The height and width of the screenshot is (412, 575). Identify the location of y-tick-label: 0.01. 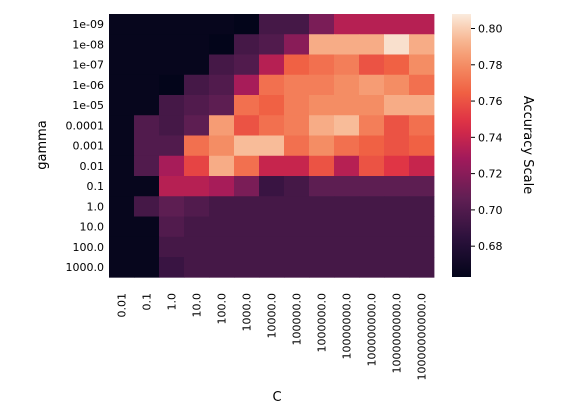
(92, 166).